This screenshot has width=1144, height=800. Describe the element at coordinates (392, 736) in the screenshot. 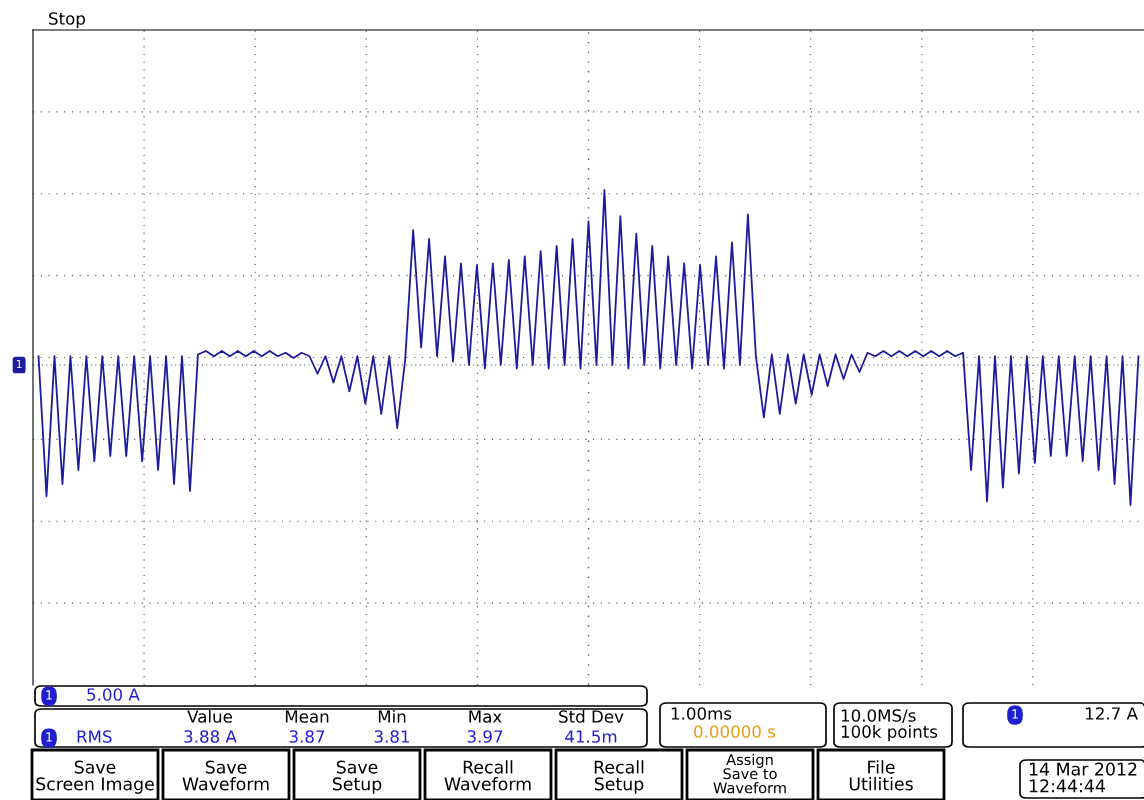

I see `text: 3.81` at that location.